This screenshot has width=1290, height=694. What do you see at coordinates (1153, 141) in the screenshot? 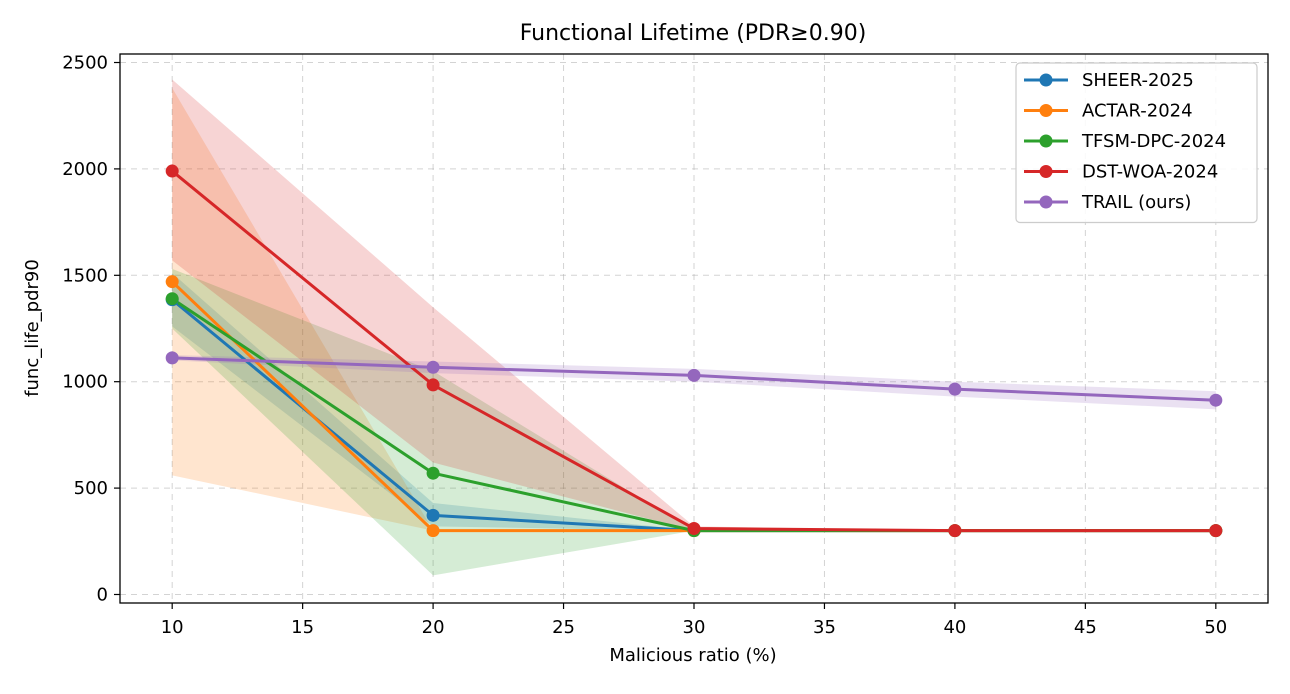
I see `legend-label: TFSM-DPC-2024` at bounding box center [1153, 141].